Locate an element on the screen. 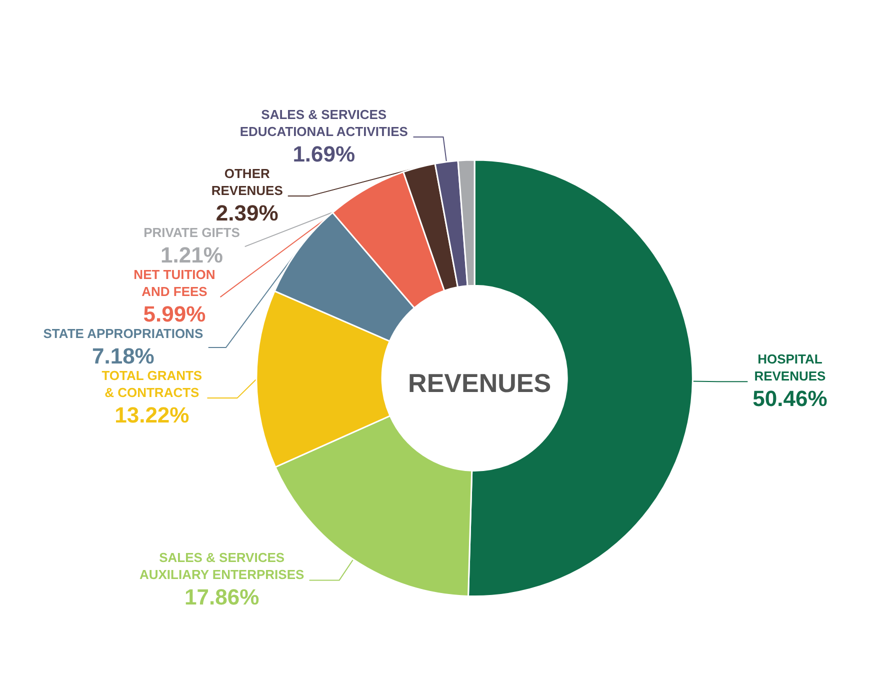  slice-label: TOTAL GRANTS & CONTRACTS is located at coordinates (152, 384).